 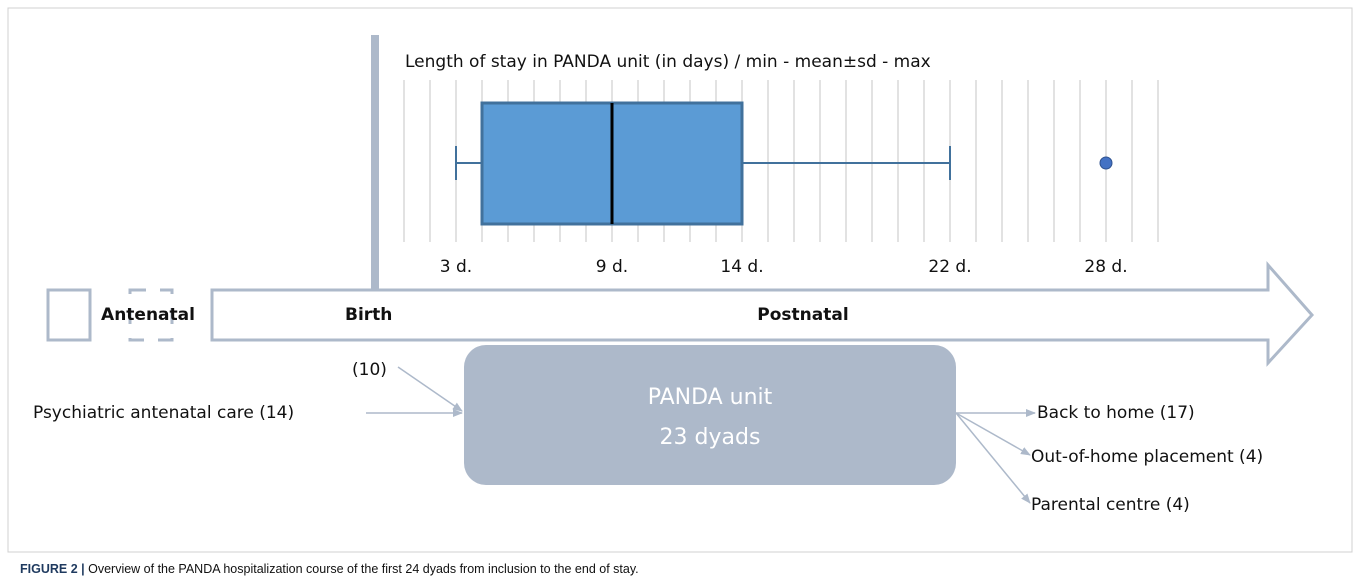 What do you see at coordinates (1106, 163) in the screenshot?
I see `outlier` at bounding box center [1106, 163].